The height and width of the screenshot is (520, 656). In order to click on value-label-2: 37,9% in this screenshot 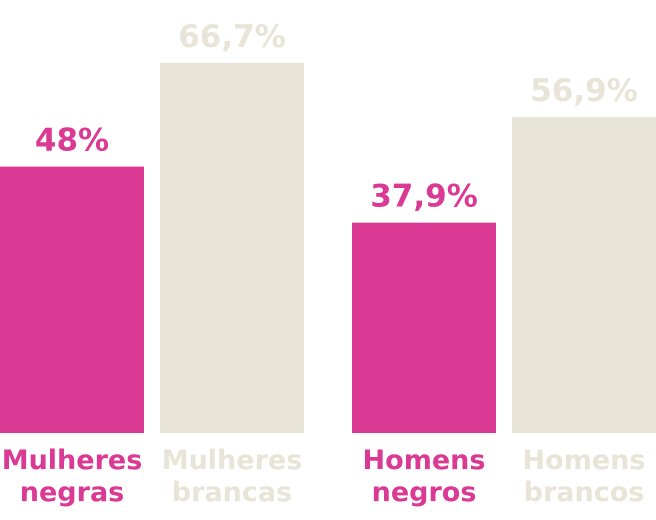, I will do `click(424, 197)`.